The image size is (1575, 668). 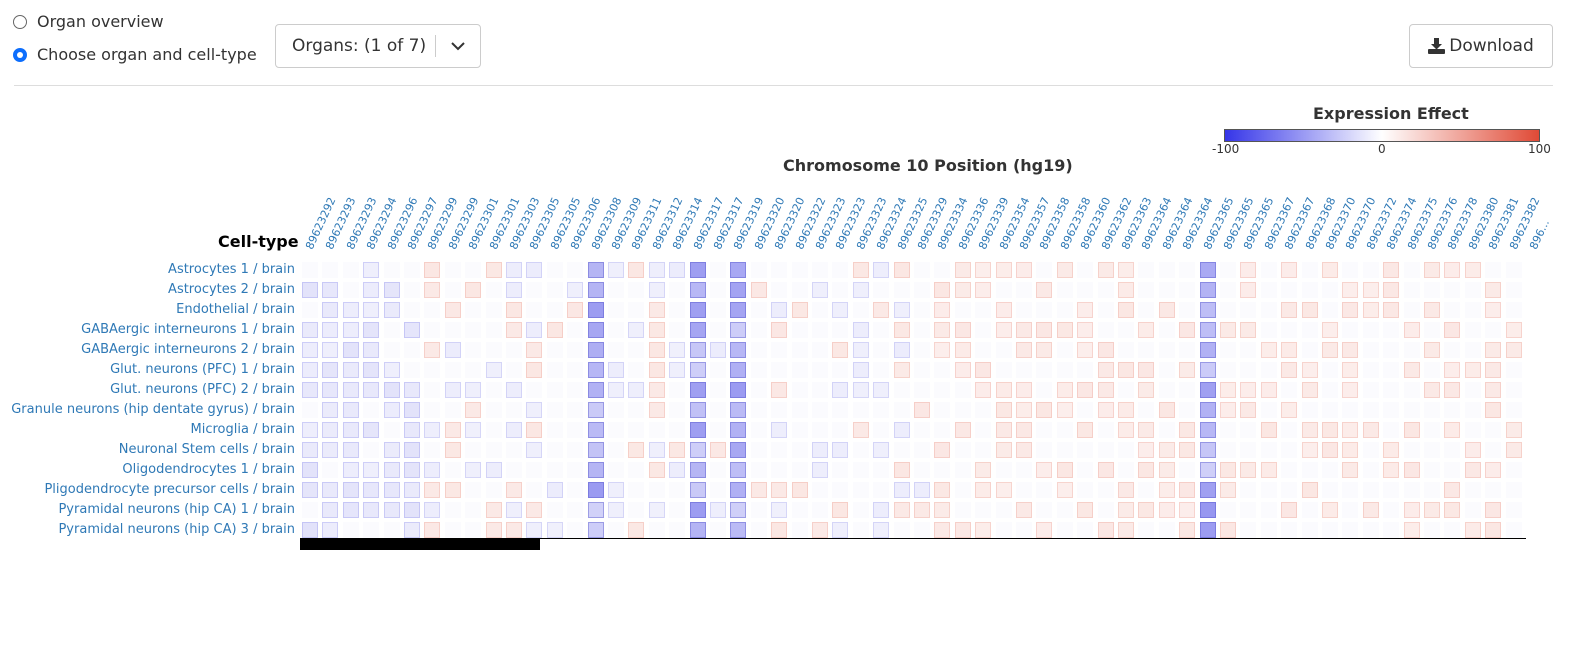 What do you see at coordinates (1391, 113) in the screenshot?
I see `legend-title: Expression Effect` at bounding box center [1391, 113].